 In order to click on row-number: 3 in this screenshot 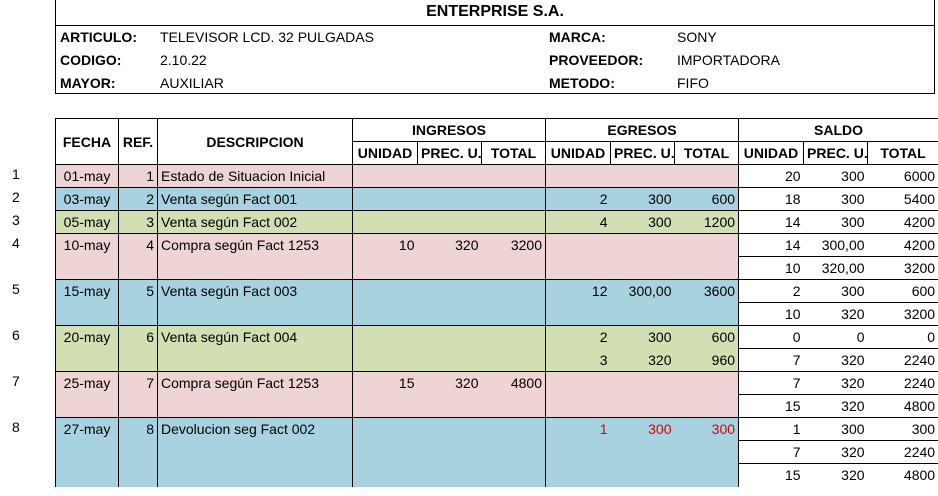, I will do `click(16, 220)`.